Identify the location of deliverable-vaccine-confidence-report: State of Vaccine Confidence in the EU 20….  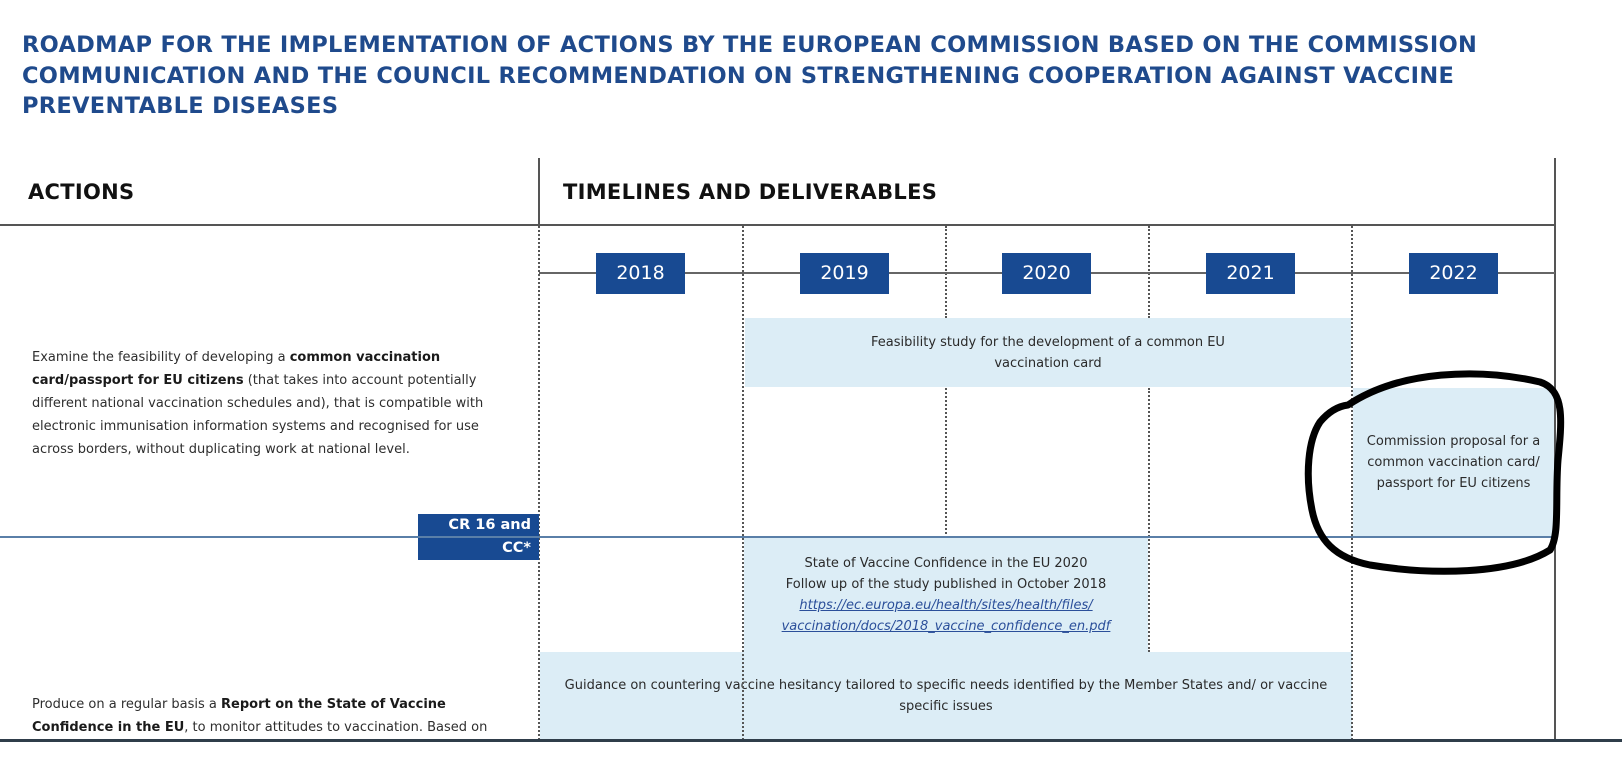
(946, 595).